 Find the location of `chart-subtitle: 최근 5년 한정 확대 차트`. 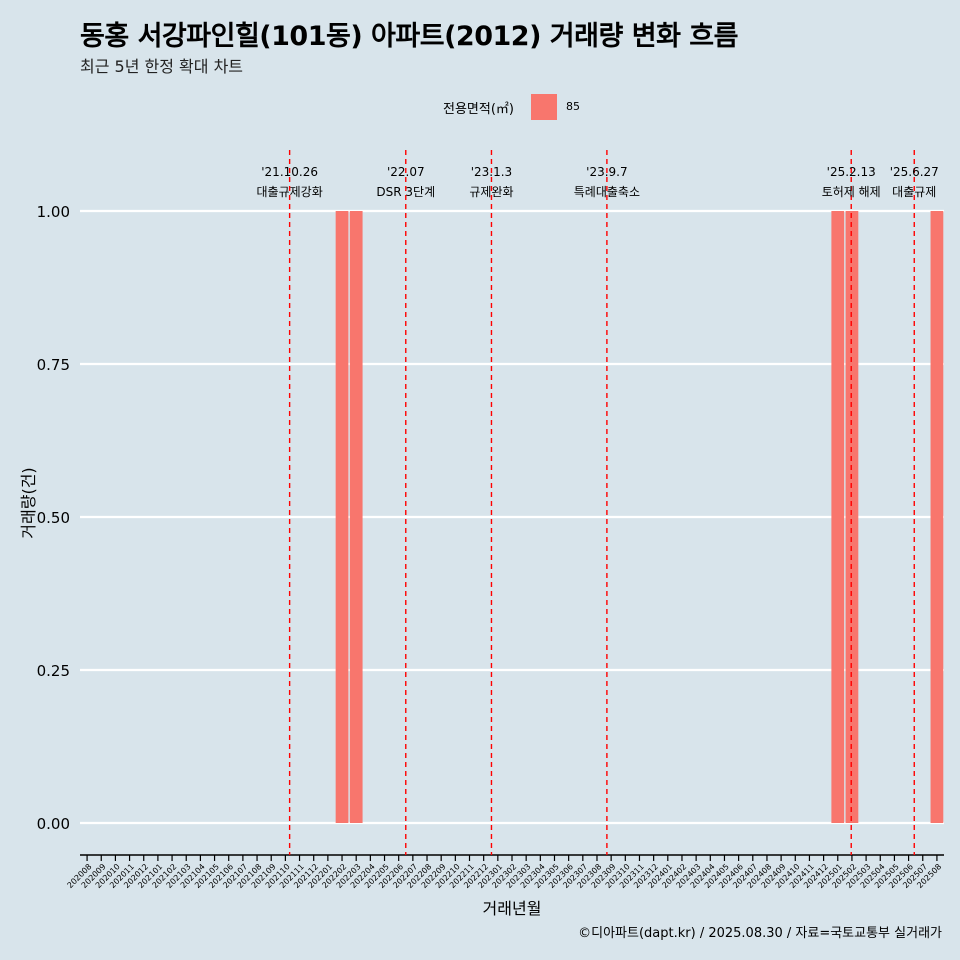

chart-subtitle: 최근 5년 한정 확대 차트 is located at coordinates (162, 66).